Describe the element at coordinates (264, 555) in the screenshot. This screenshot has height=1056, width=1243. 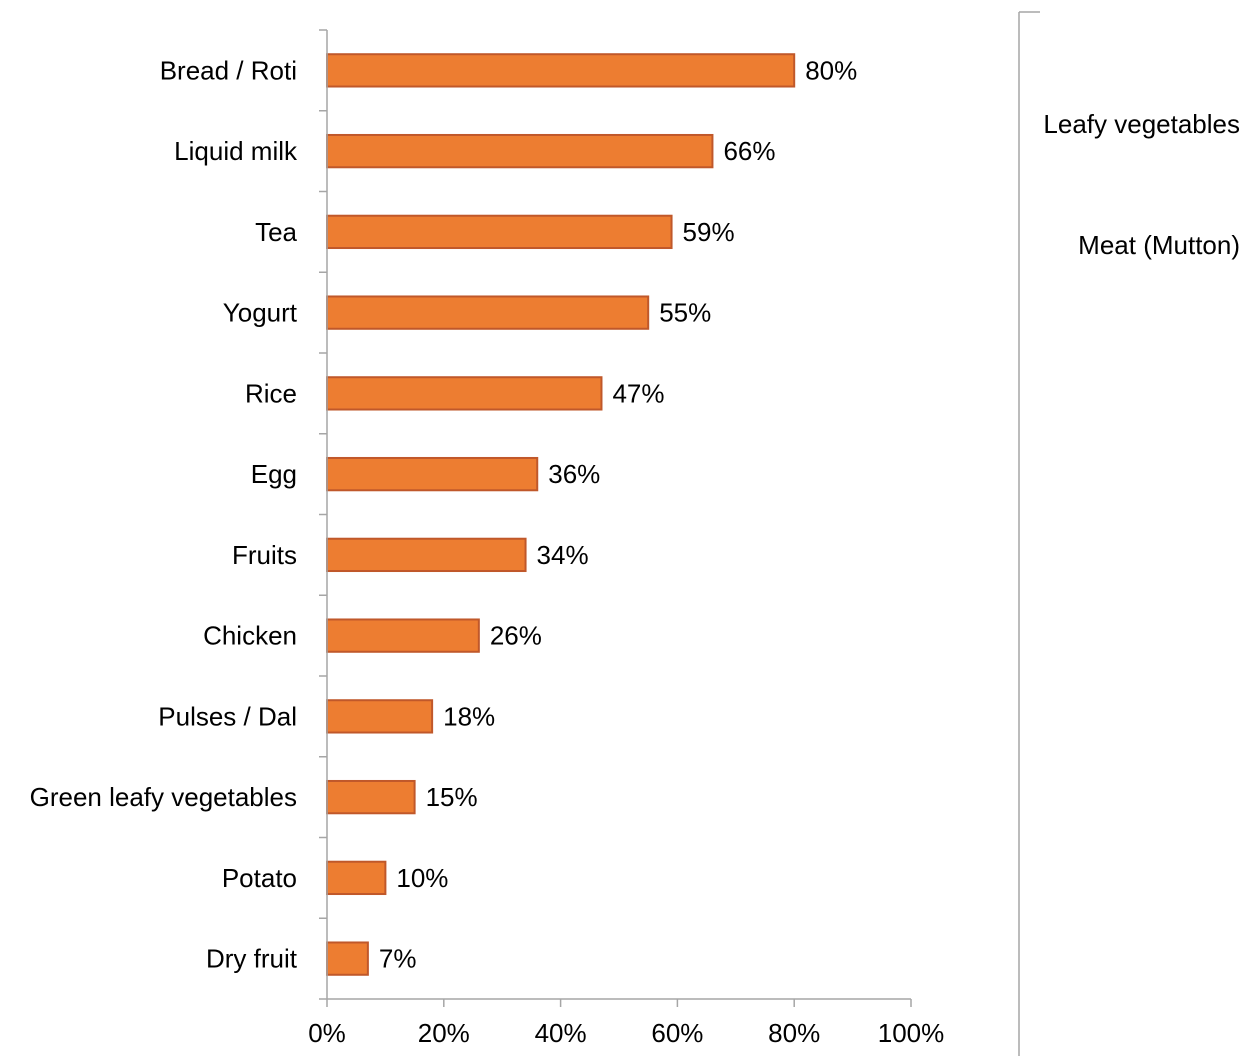
I see `category-label-fruits: Fruits` at that location.